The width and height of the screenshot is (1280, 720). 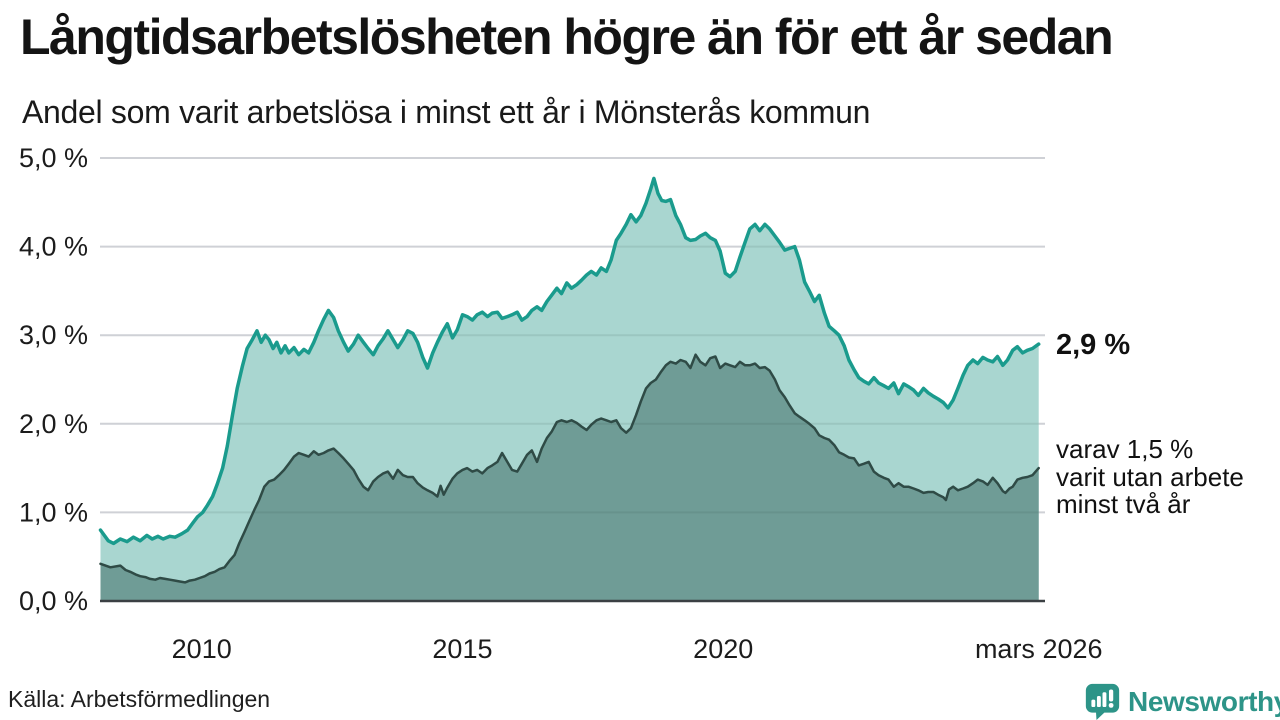 I want to click on x-tick-label: 2010, so click(x=202, y=649).